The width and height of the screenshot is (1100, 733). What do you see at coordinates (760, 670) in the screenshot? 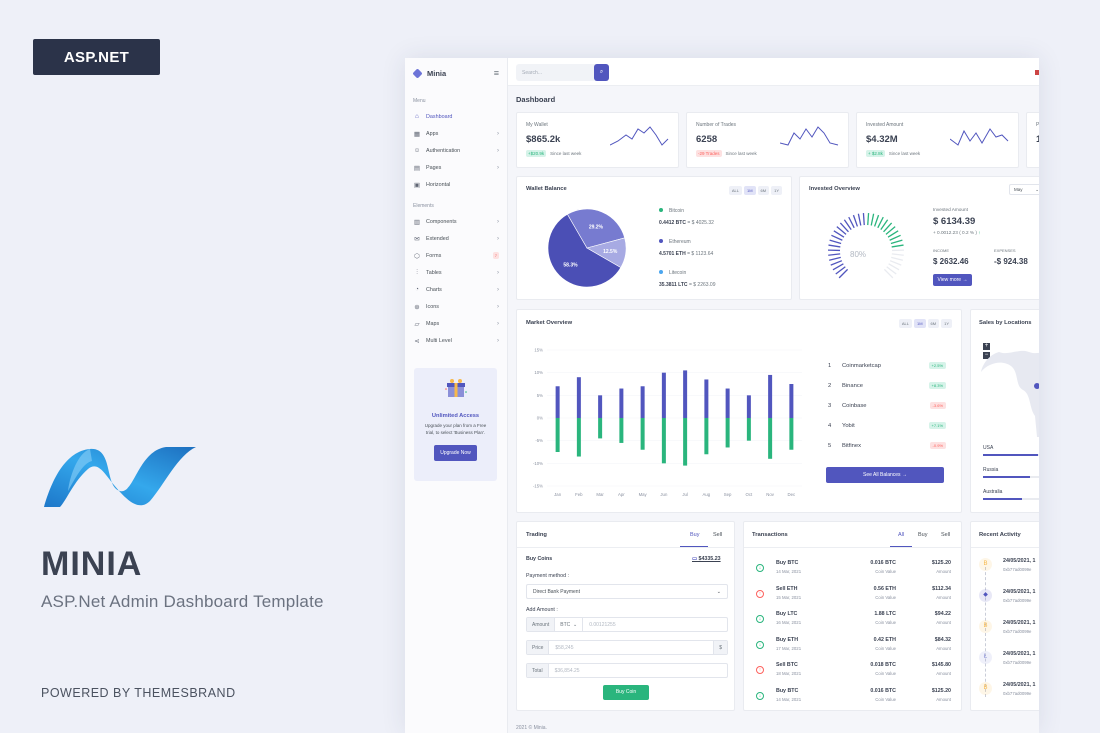
I see `arrow-up-circle-icon: ↑` at bounding box center [760, 670].